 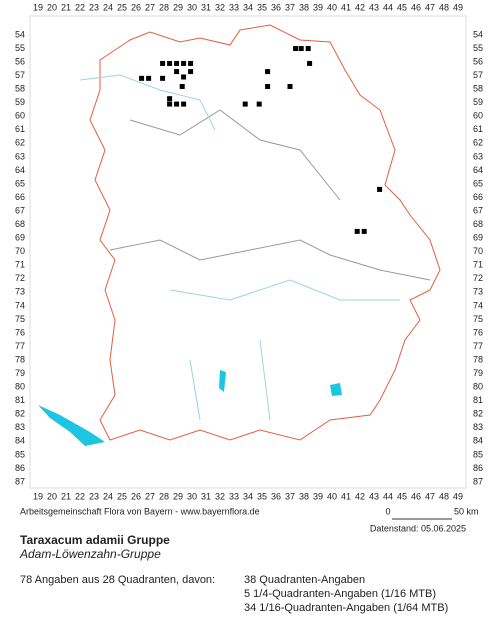 I want to click on column-label: 40, so click(x=332, y=496).